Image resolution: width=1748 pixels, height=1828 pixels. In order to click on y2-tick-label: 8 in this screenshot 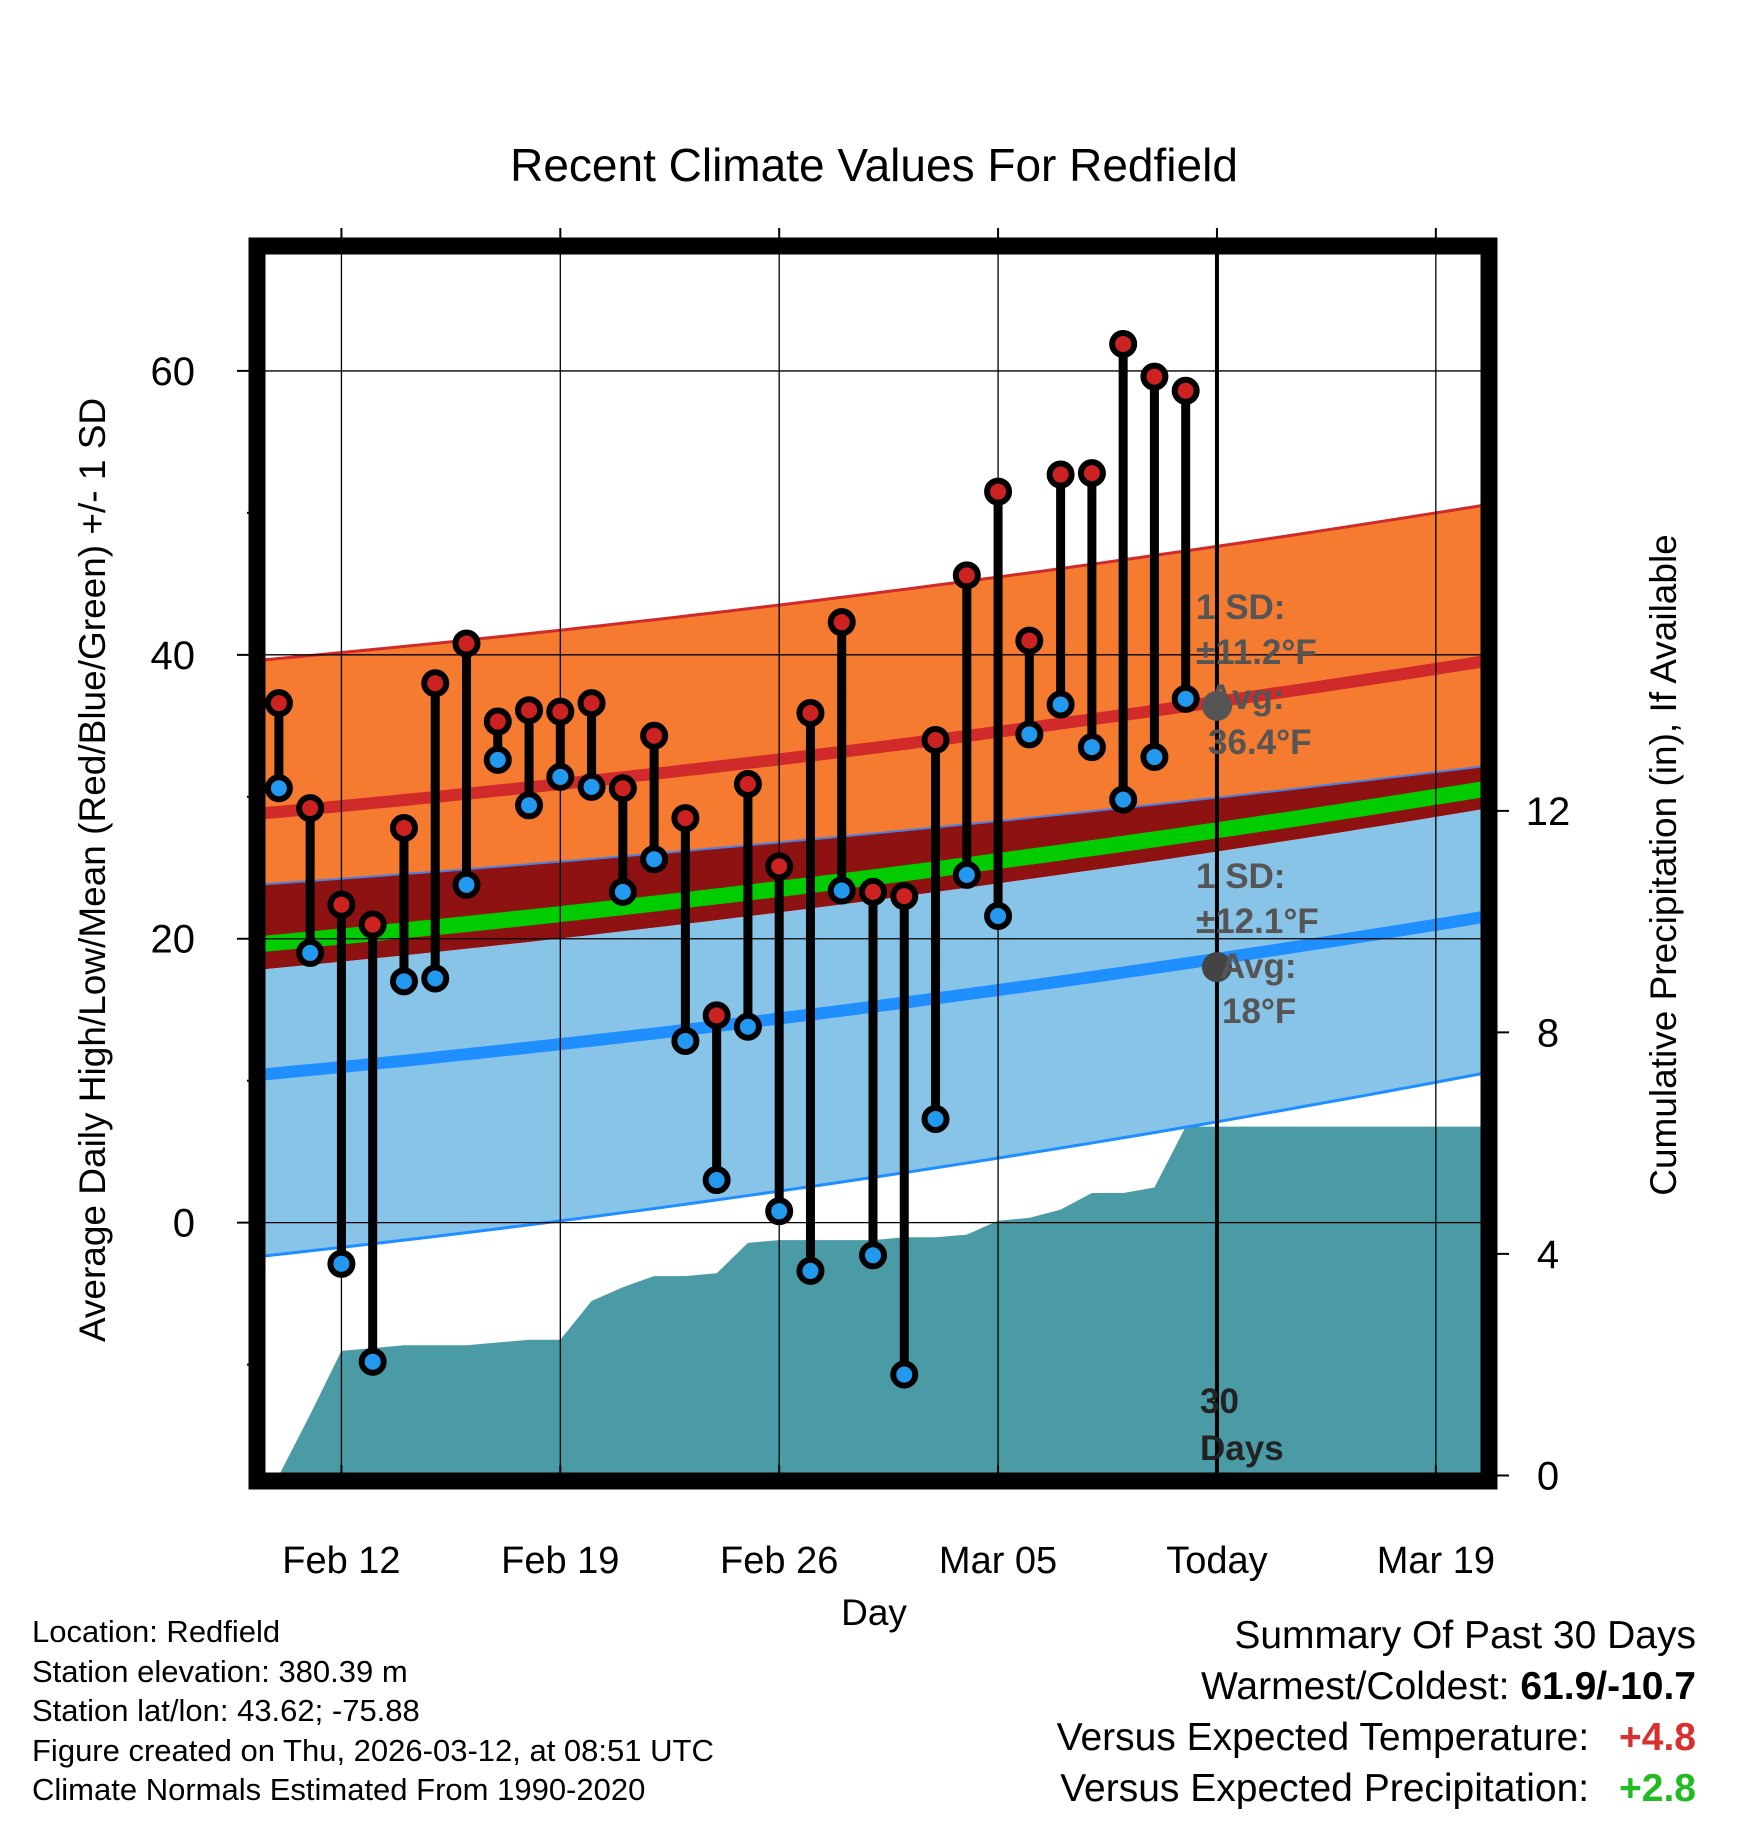, I will do `click(1548, 1033)`.